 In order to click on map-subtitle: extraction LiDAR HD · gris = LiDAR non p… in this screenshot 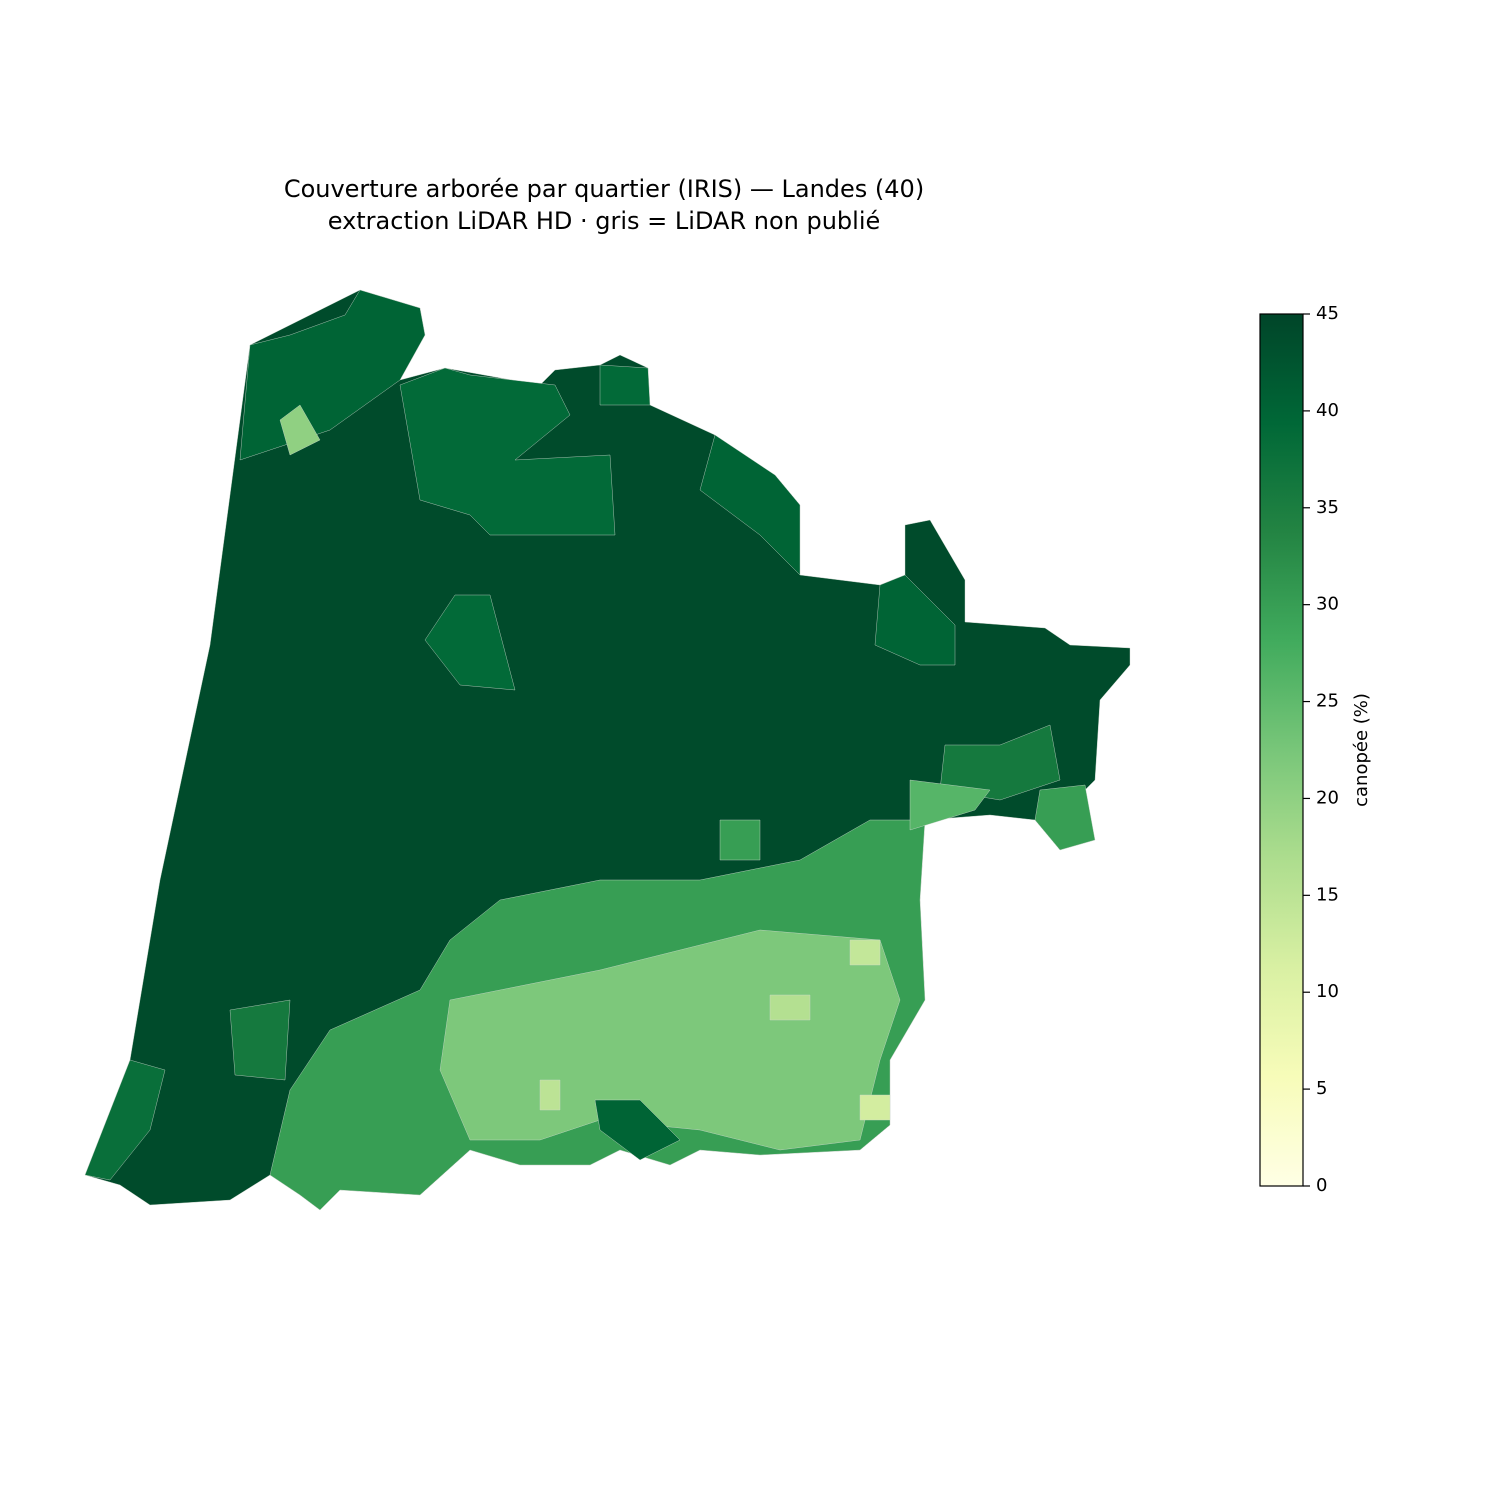, I will do `click(604, 221)`.